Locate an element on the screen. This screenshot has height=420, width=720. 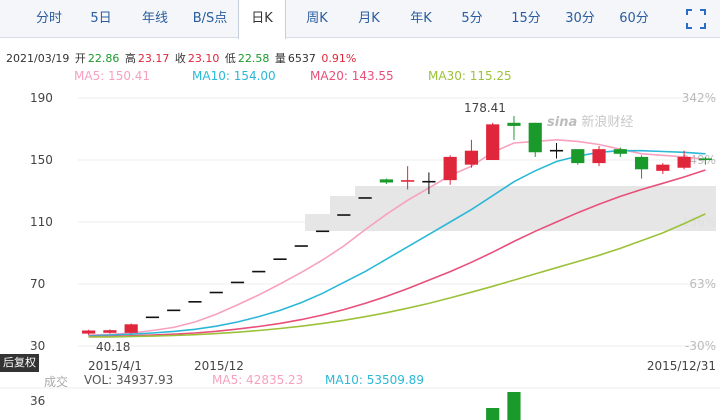
vol-ma5-legend: MA5: 42835.23 is located at coordinates (258, 380).